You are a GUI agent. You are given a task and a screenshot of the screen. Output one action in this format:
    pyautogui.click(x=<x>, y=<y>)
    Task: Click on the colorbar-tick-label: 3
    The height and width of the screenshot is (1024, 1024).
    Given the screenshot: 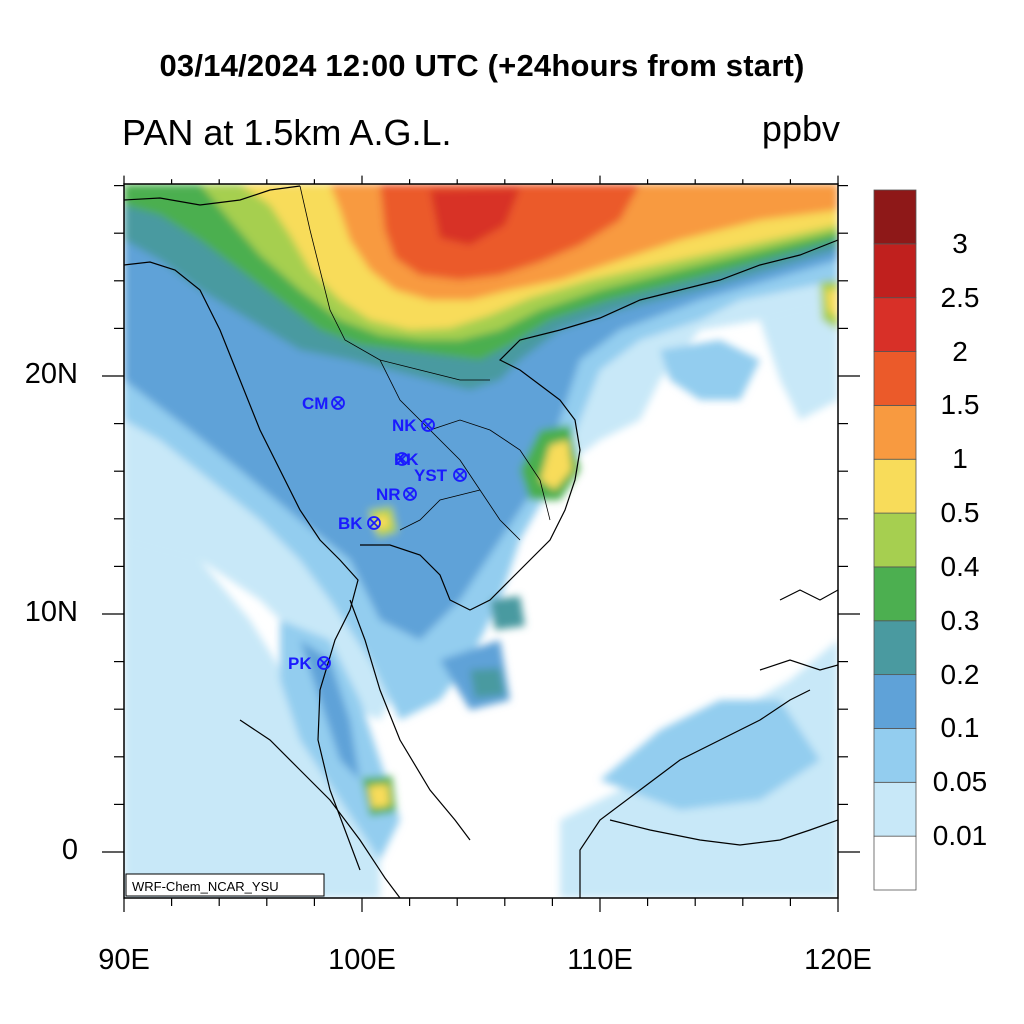 What is the action you would take?
    pyautogui.click(x=960, y=243)
    